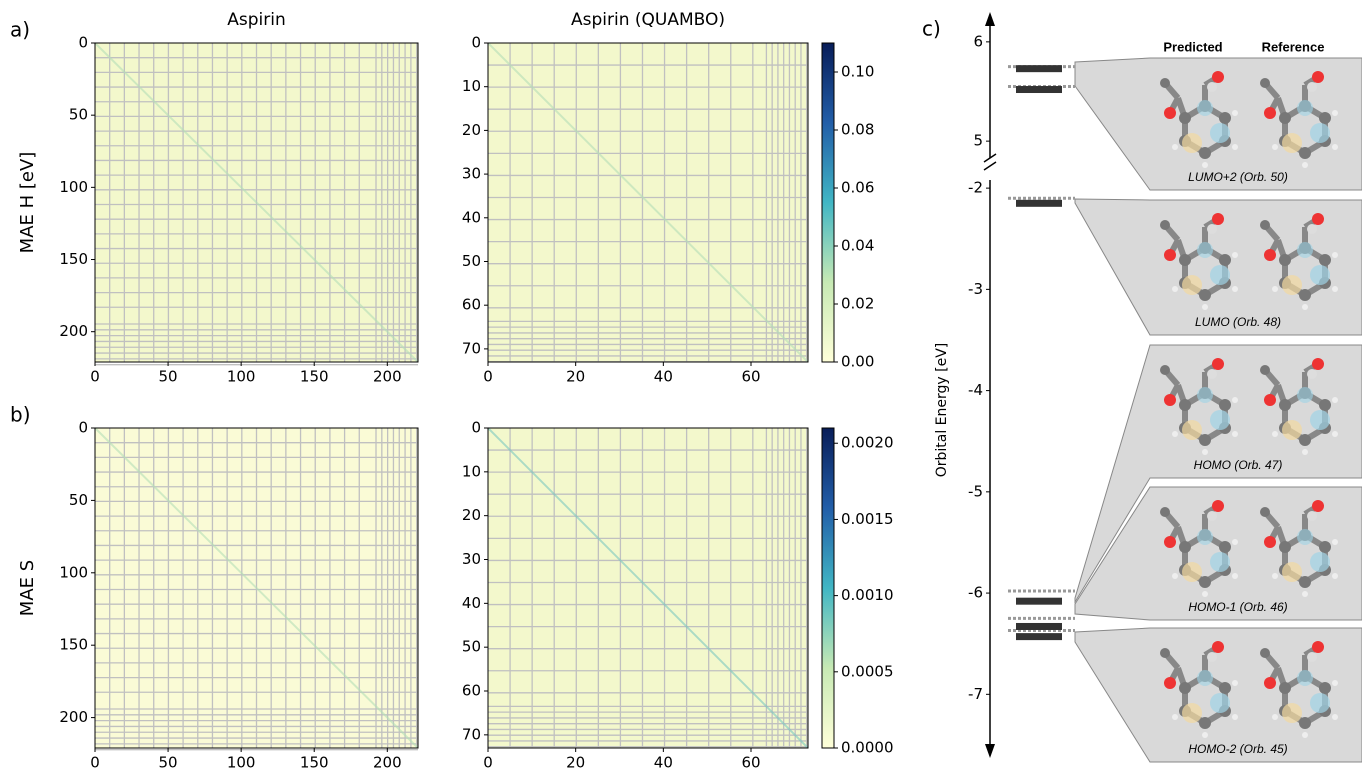 This screenshot has height=772, width=1362. What do you see at coordinates (867, 748) in the screenshot?
I see `colorbar-tick-label: 0.0000` at bounding box center [867, 748].